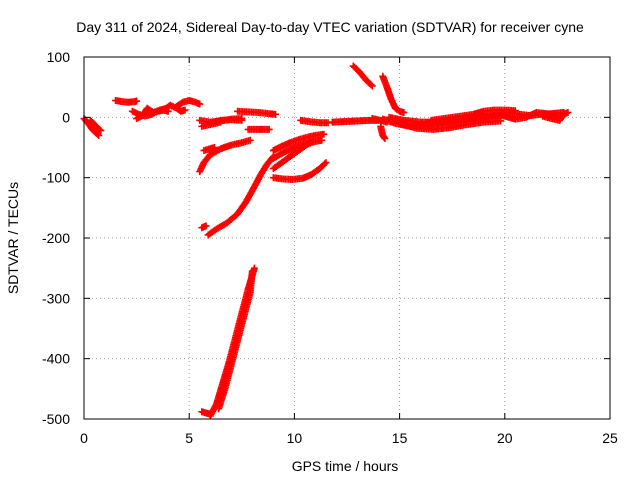 Image resolution: width=640 pixels, height=480 pixels. I want to click on y-tick-label: -200, so click(56, 238).